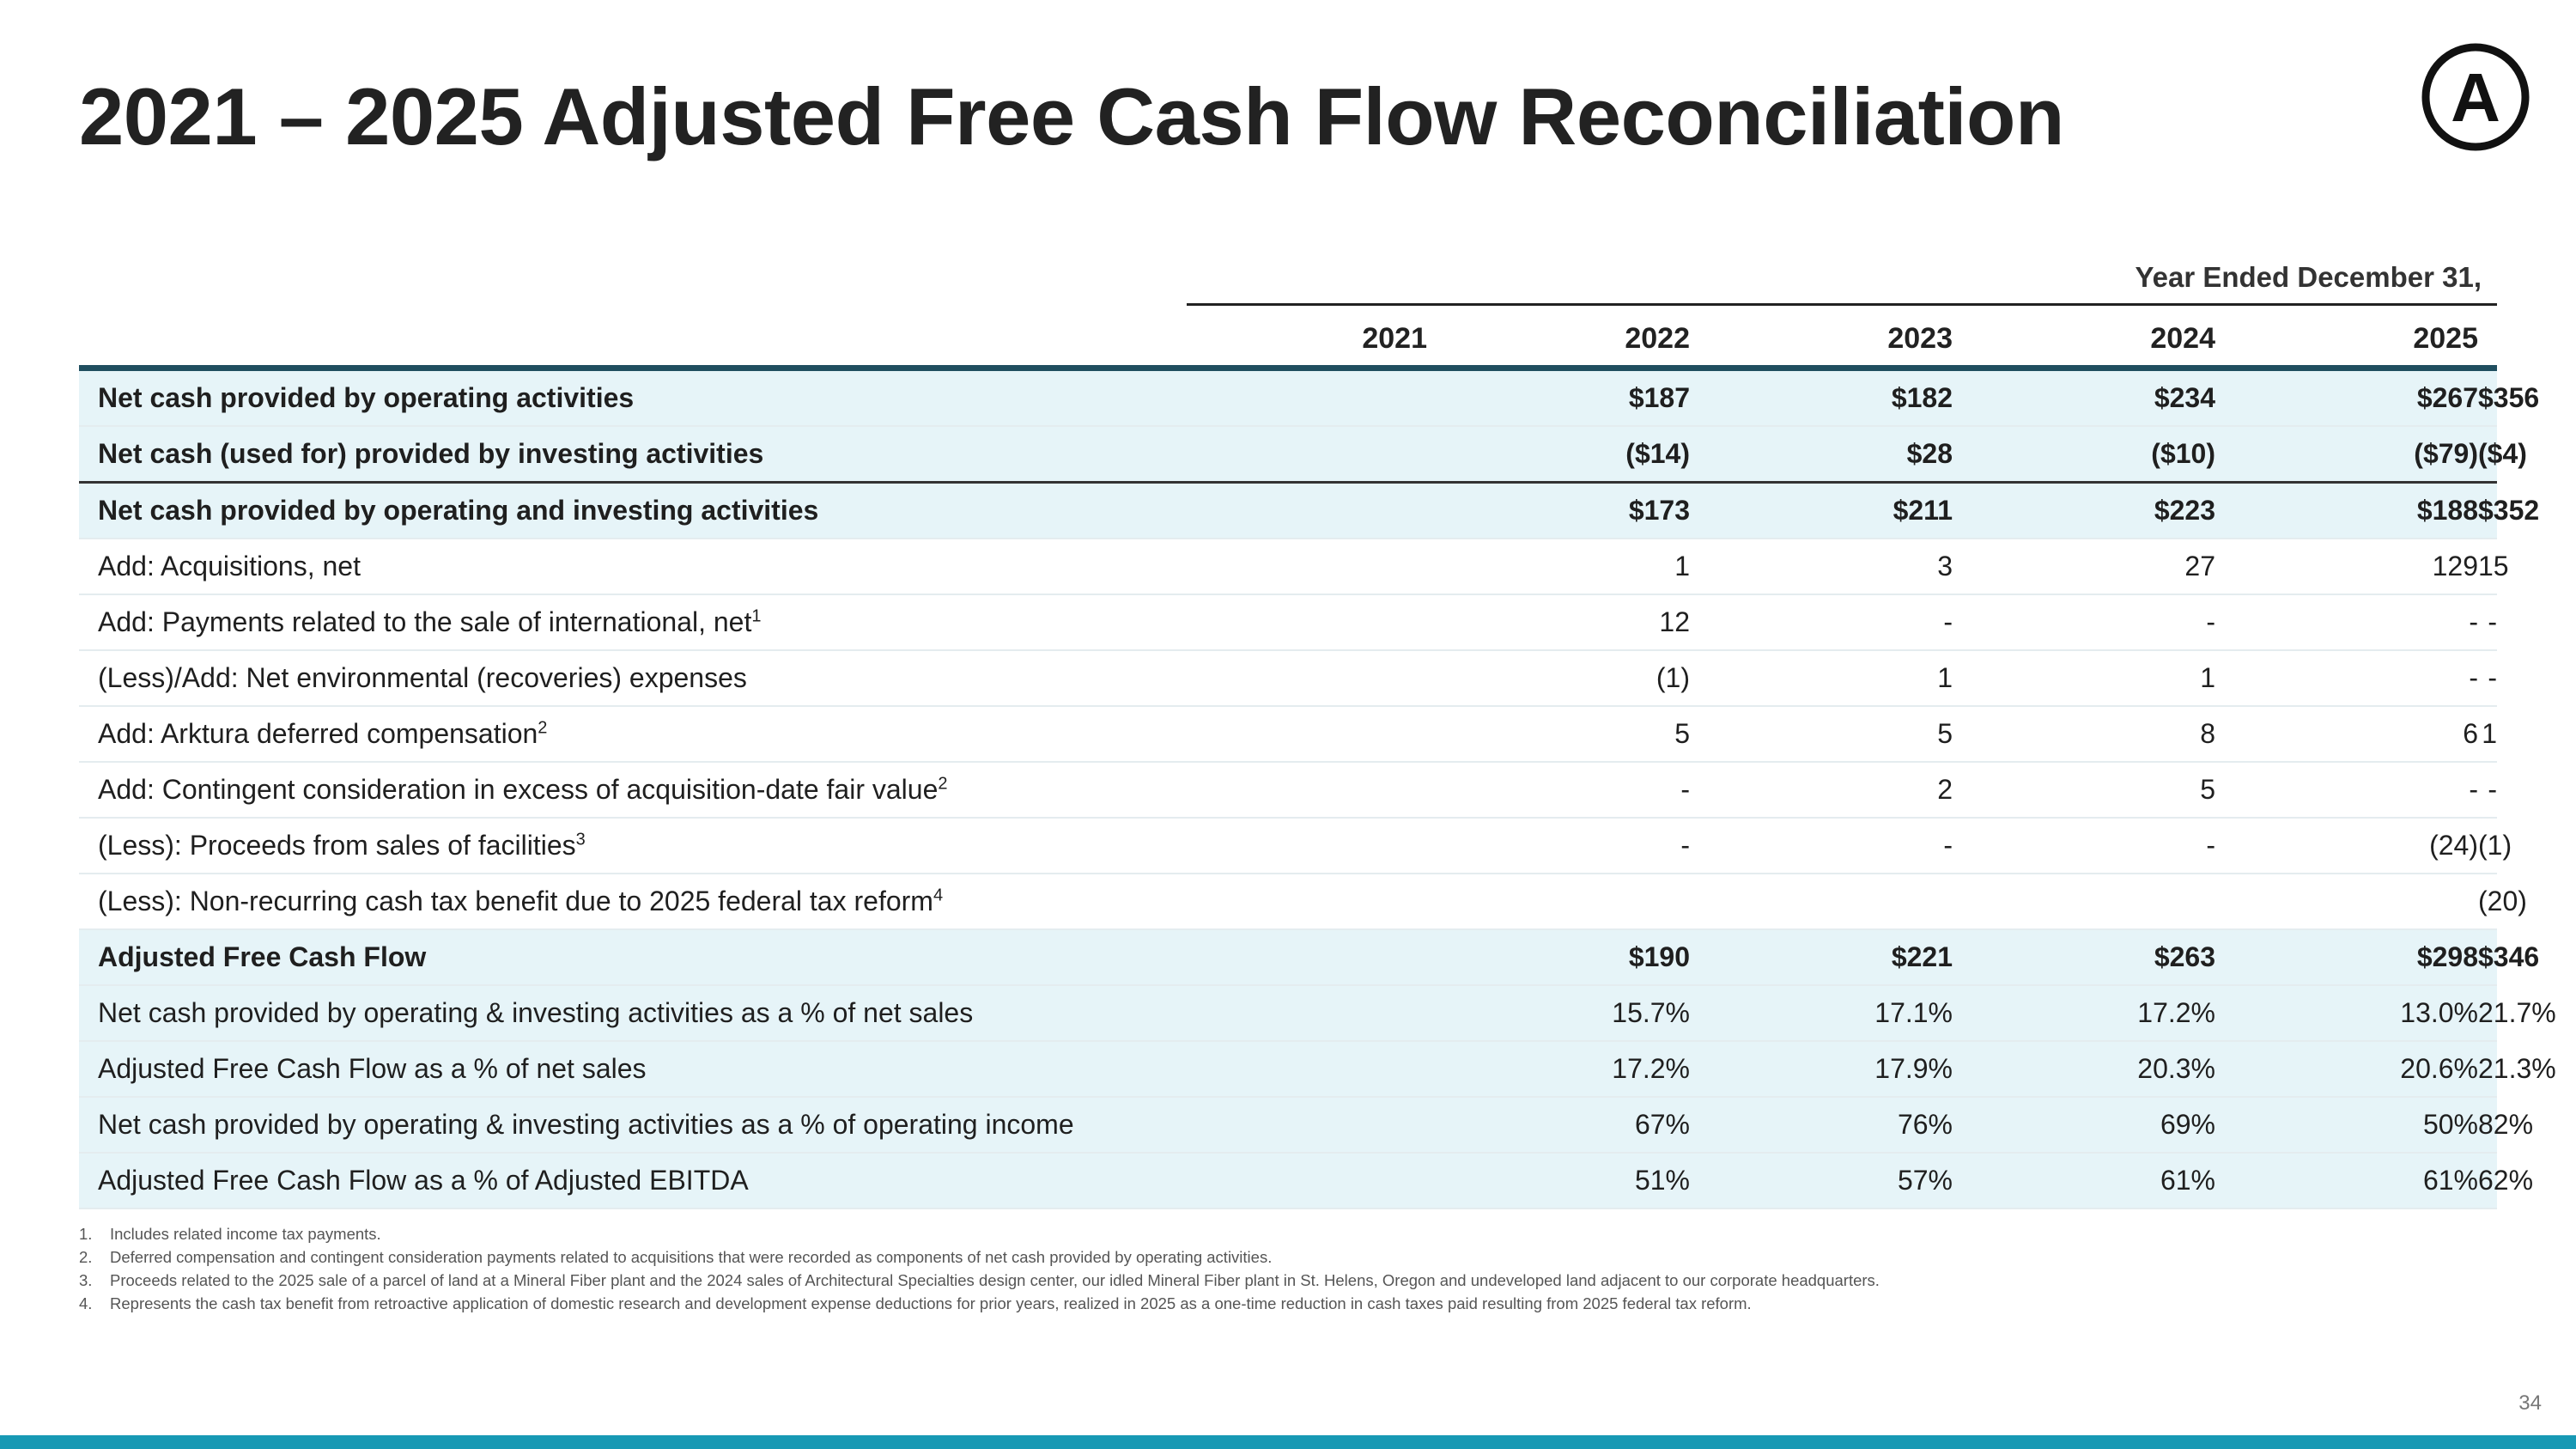 Image resolution: width=2576 pixels, height=1449 pixels. What do you see at coordinates (2495, 846) in the screenshot?
I see `value-cell-2025: (1)` at bounding box center [2495, 846].